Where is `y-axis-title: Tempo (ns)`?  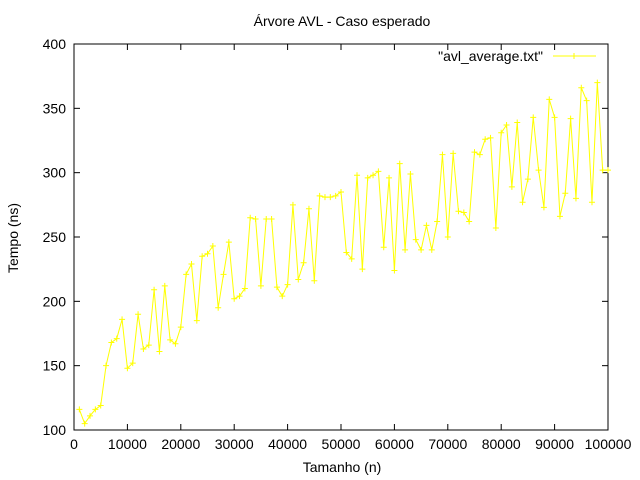 y-axis-title: Tempo (ns) is located at coordinates (13, 238).